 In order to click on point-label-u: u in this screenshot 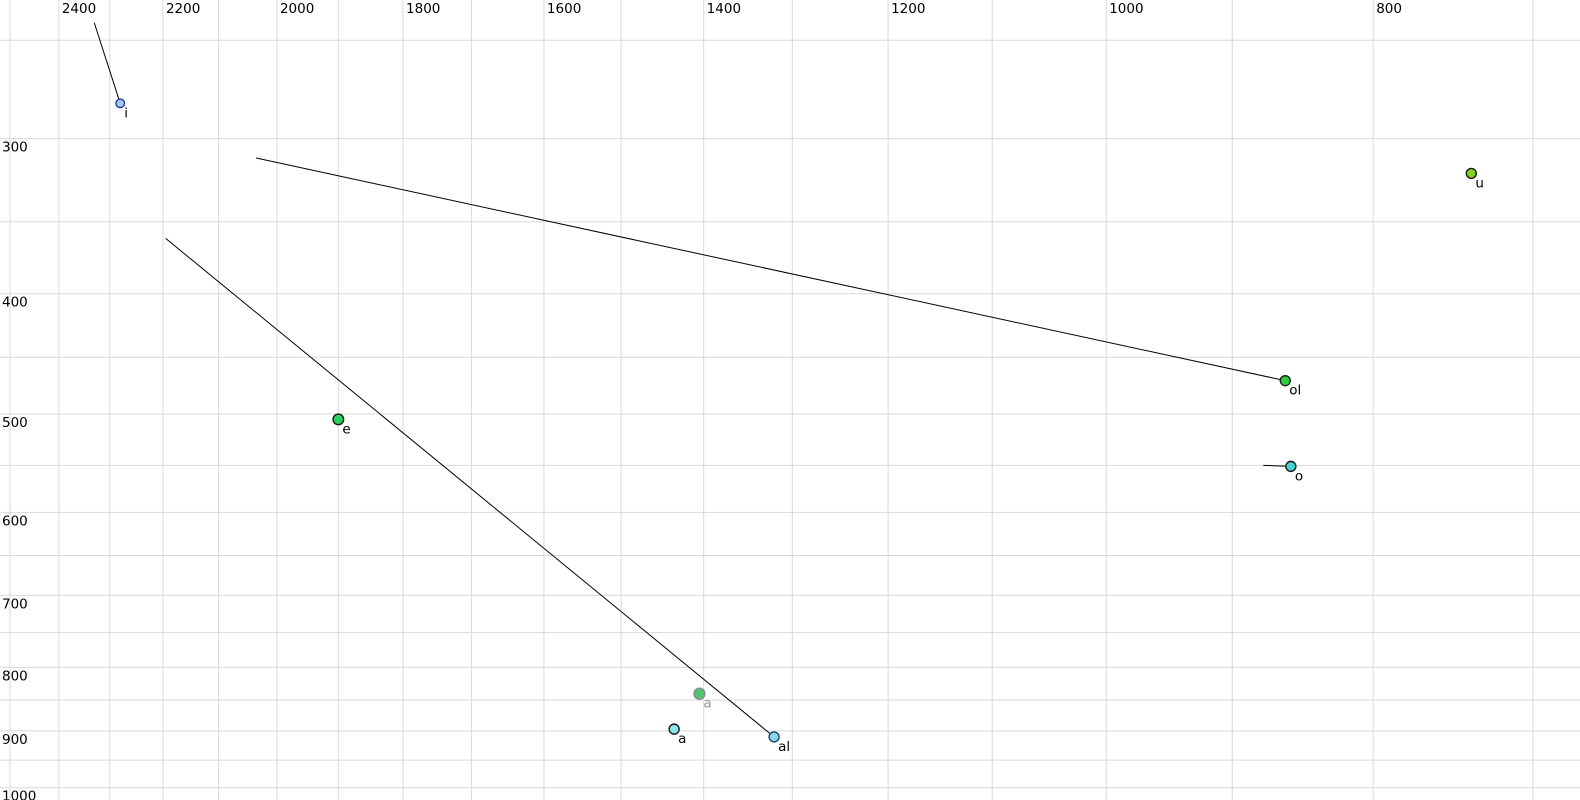, I will do `click(1479, 183)`.